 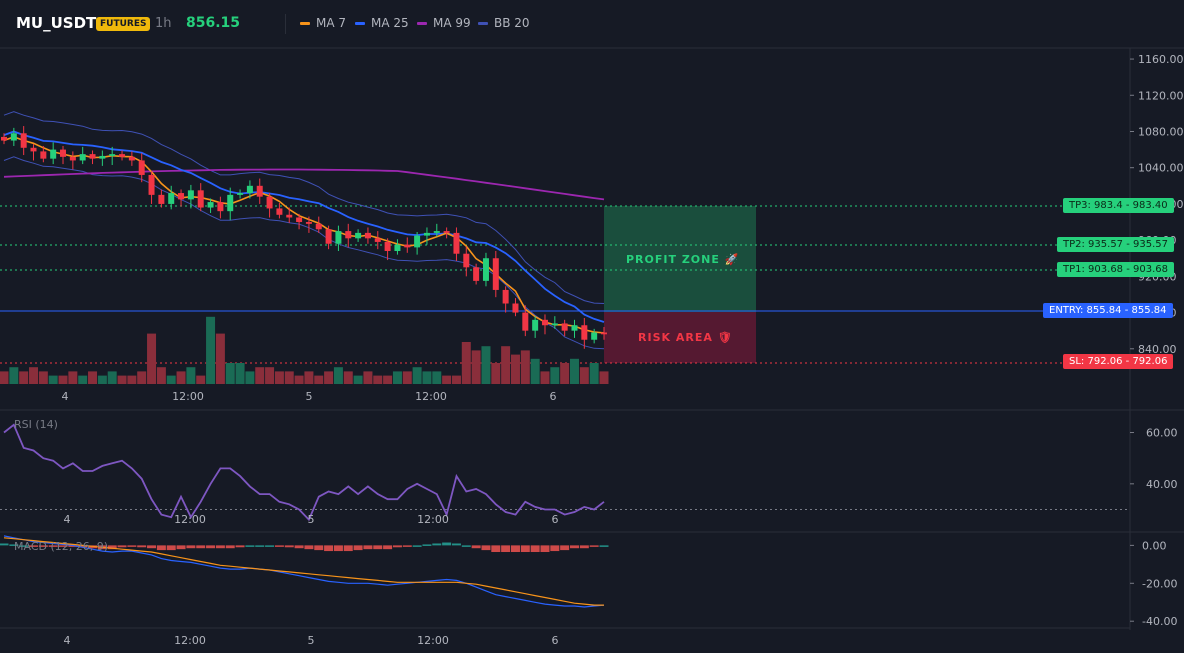 What do you see at coordinates (190, 519) in the screenshot?
I see `rsi-x-tick-label: 12:00` at bounding box center [190, 519].